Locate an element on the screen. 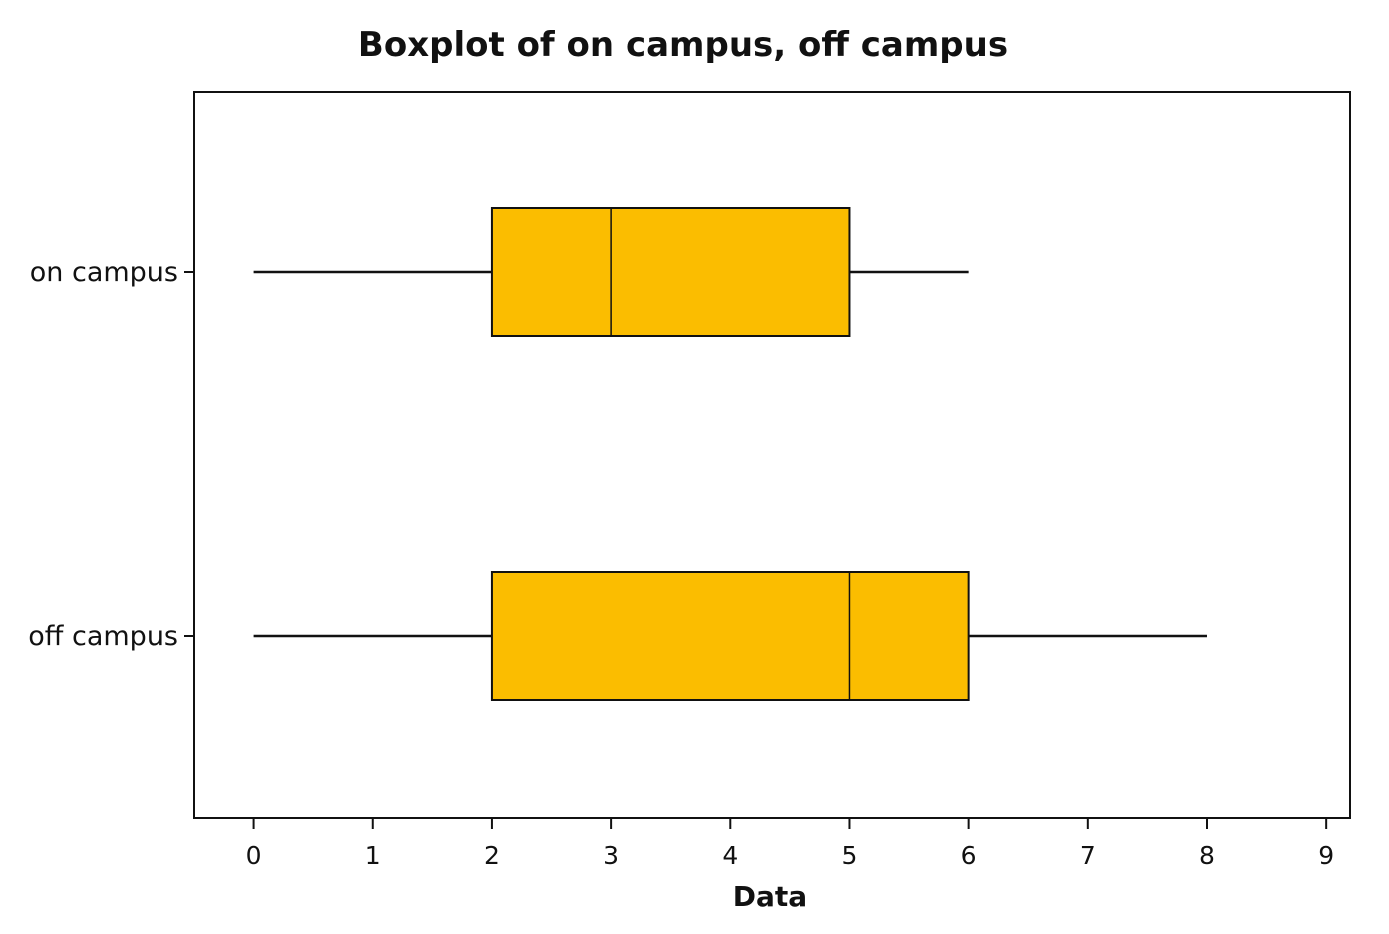 This screenshot has height=934, width=1389. y-axis: on campus off campus is located at coordinates (111, 454).